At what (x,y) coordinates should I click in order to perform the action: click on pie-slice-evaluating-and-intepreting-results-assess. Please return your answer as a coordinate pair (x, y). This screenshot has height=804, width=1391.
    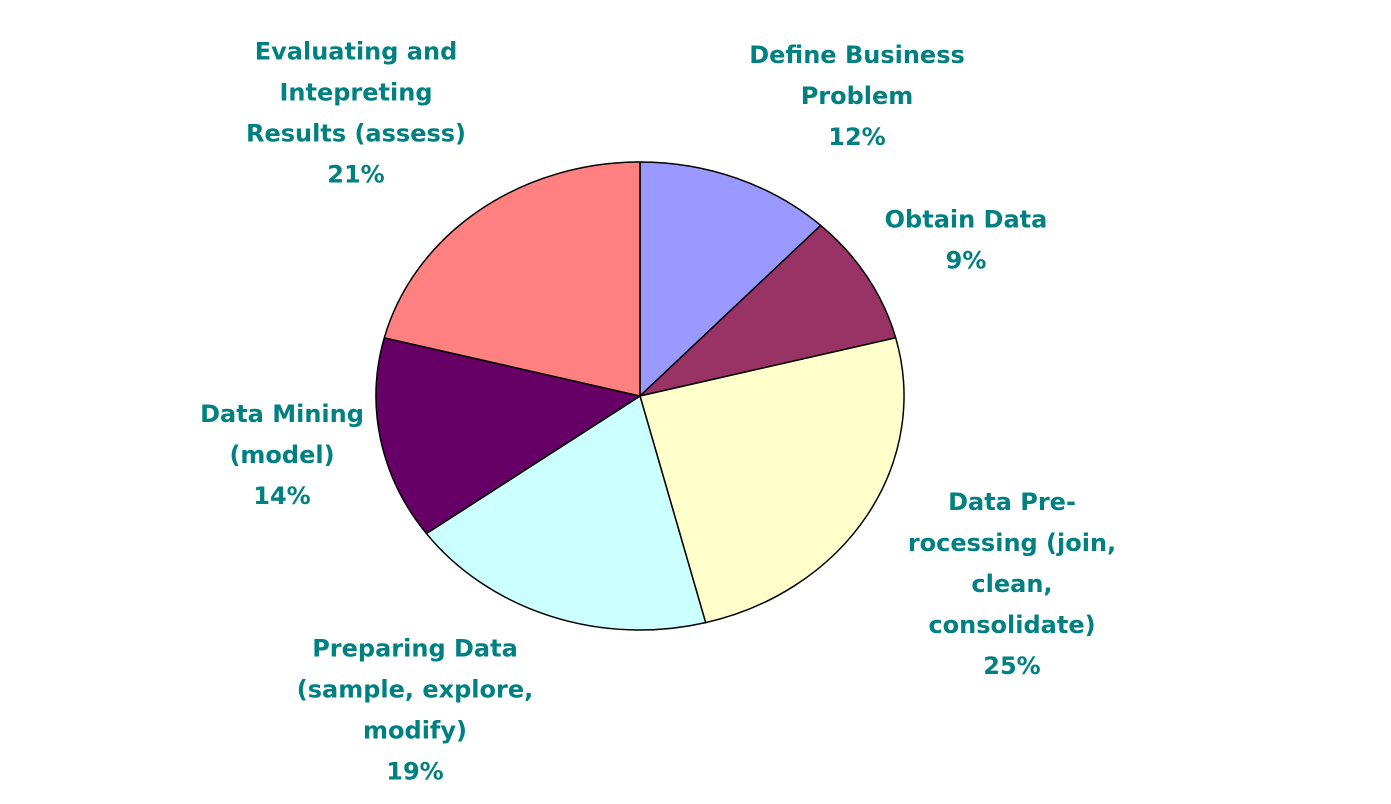
    Looking at the image, I should click on (512, 279).